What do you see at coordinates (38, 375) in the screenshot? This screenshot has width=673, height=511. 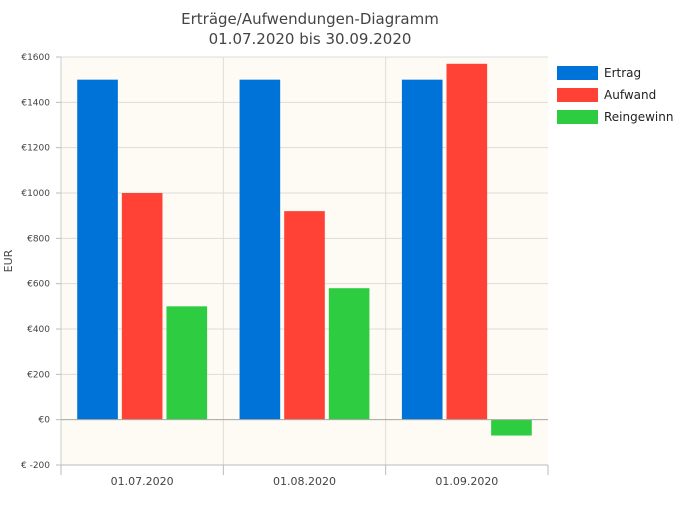 I see `y-tick-label: €200` at bounding box center [38, 375].